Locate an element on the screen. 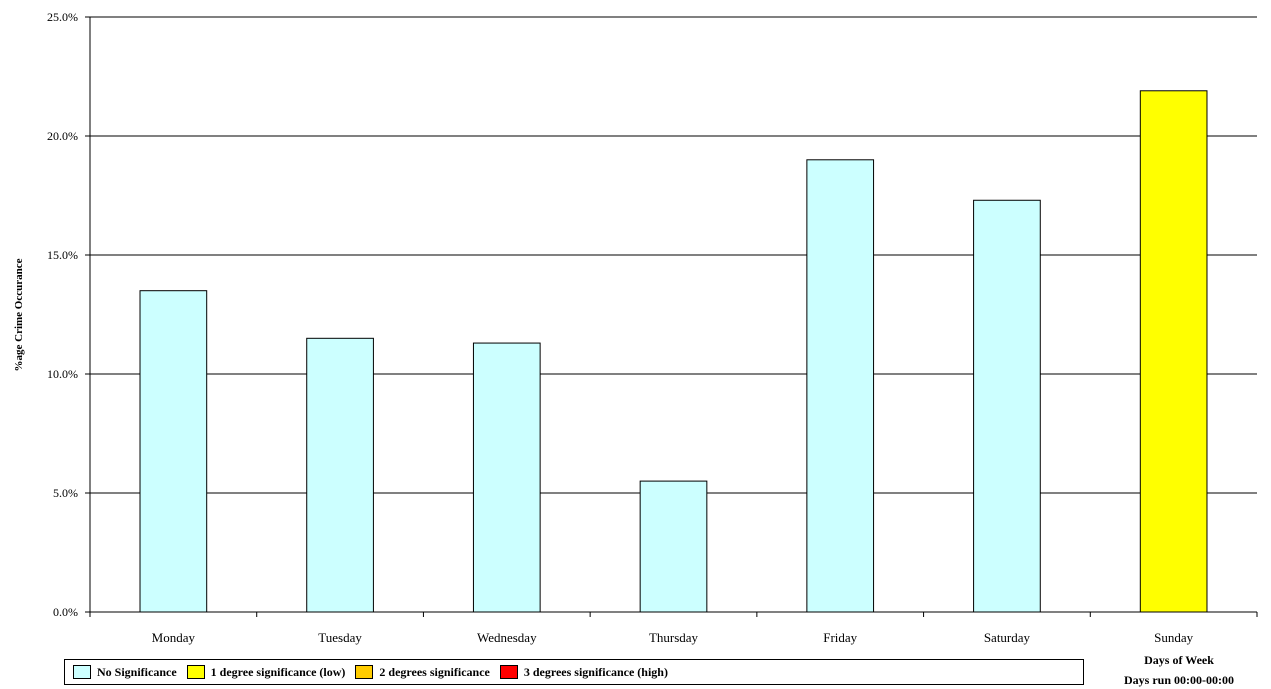 The image size is (1271, 689). x-tick-label: Sunday is located at coordinates (1174, 637).